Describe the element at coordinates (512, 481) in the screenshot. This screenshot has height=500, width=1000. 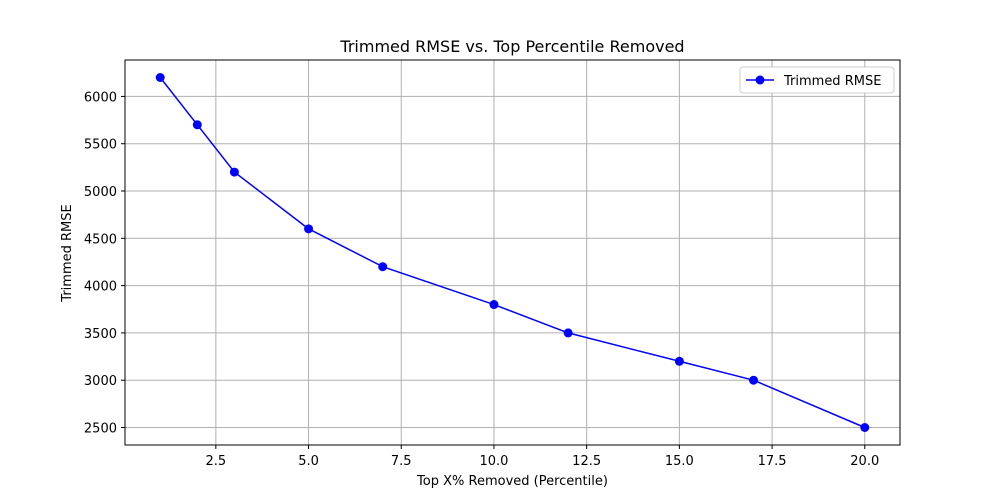
I see `x-axis-title: Top X% Removed (Percentile)` at that location.